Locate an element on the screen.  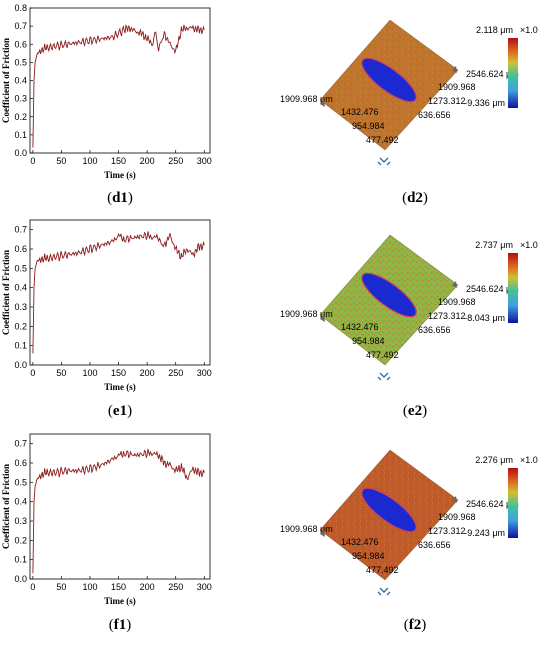
color-scale-min: -8.043 μm is located at coordinates (484, 318).